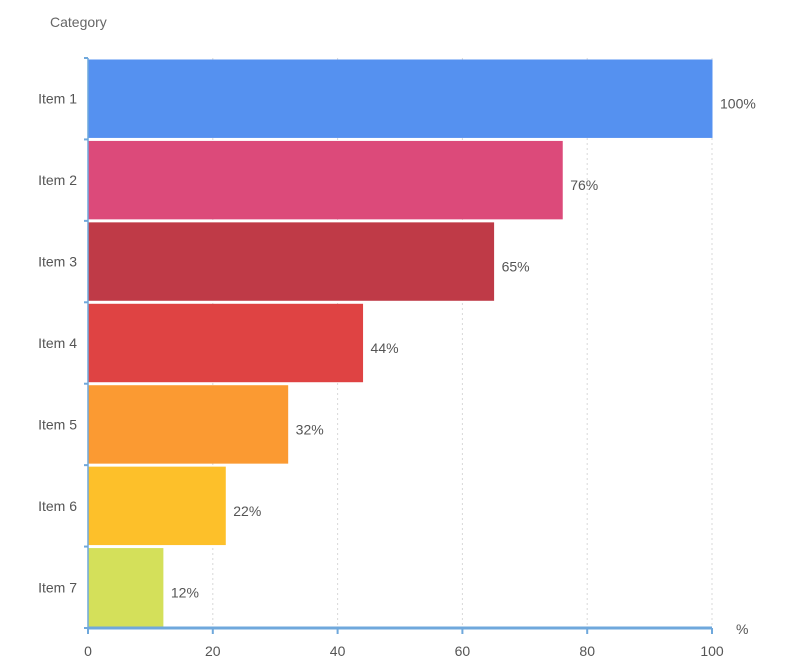 The image size is (786, 662). Describe the element at coordinates (742, 629) in the screenshot. I see `x-axis-unit: %` at that location.